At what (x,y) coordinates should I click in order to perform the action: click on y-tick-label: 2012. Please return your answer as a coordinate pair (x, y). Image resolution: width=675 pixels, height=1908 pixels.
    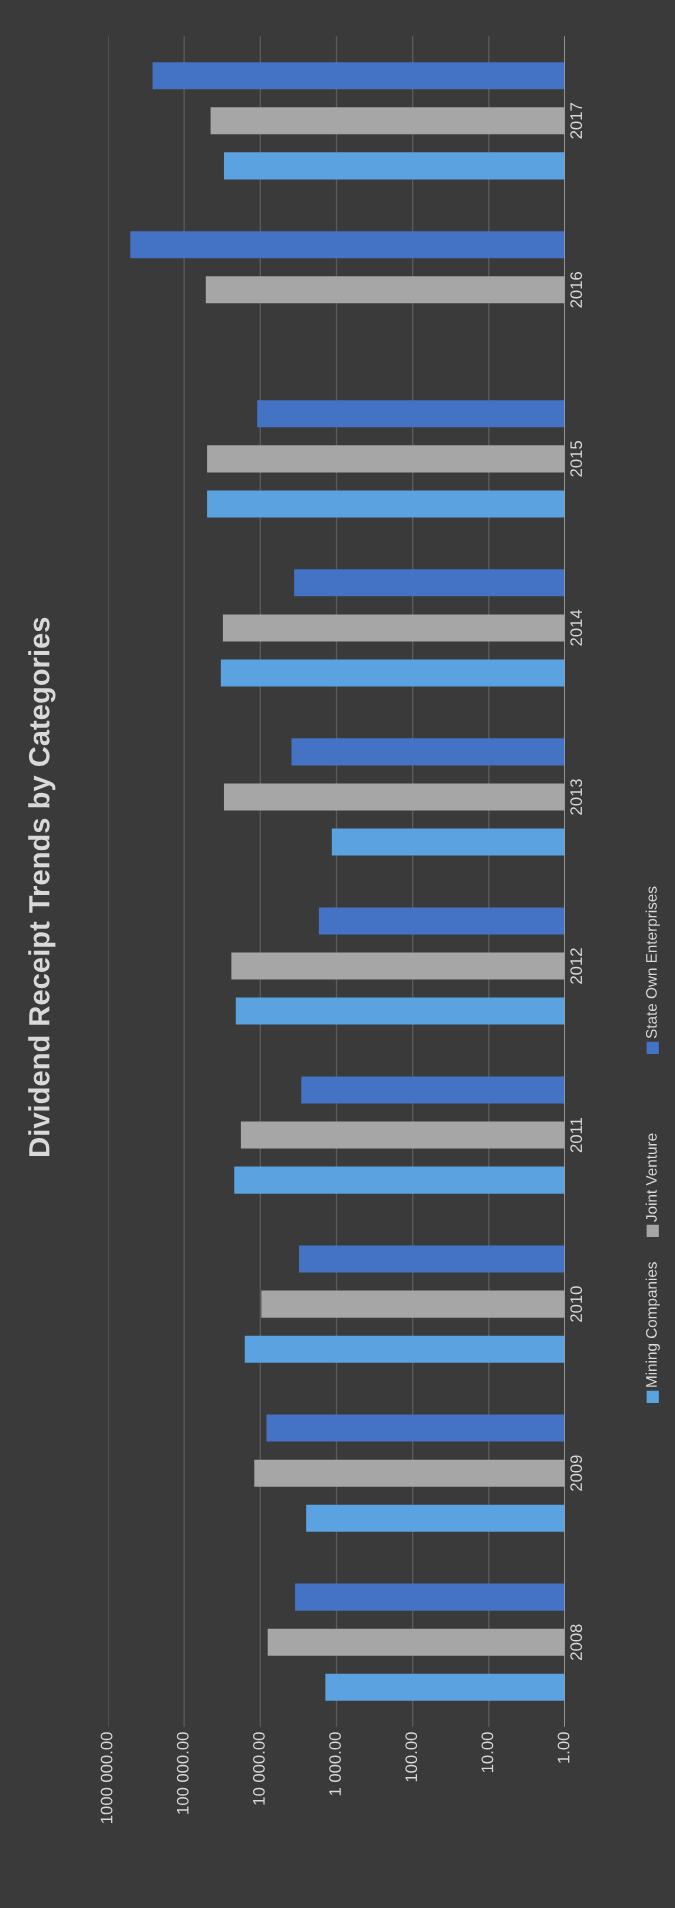
    Looking at the image, I should click on (576, 966).